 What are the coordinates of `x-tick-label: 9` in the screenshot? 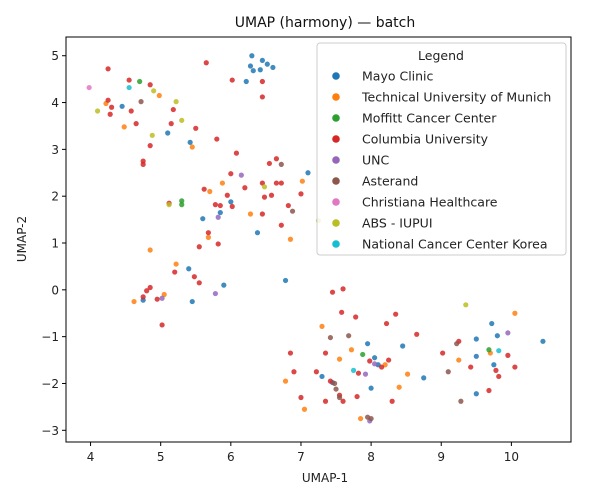 It's located at (441, 457).